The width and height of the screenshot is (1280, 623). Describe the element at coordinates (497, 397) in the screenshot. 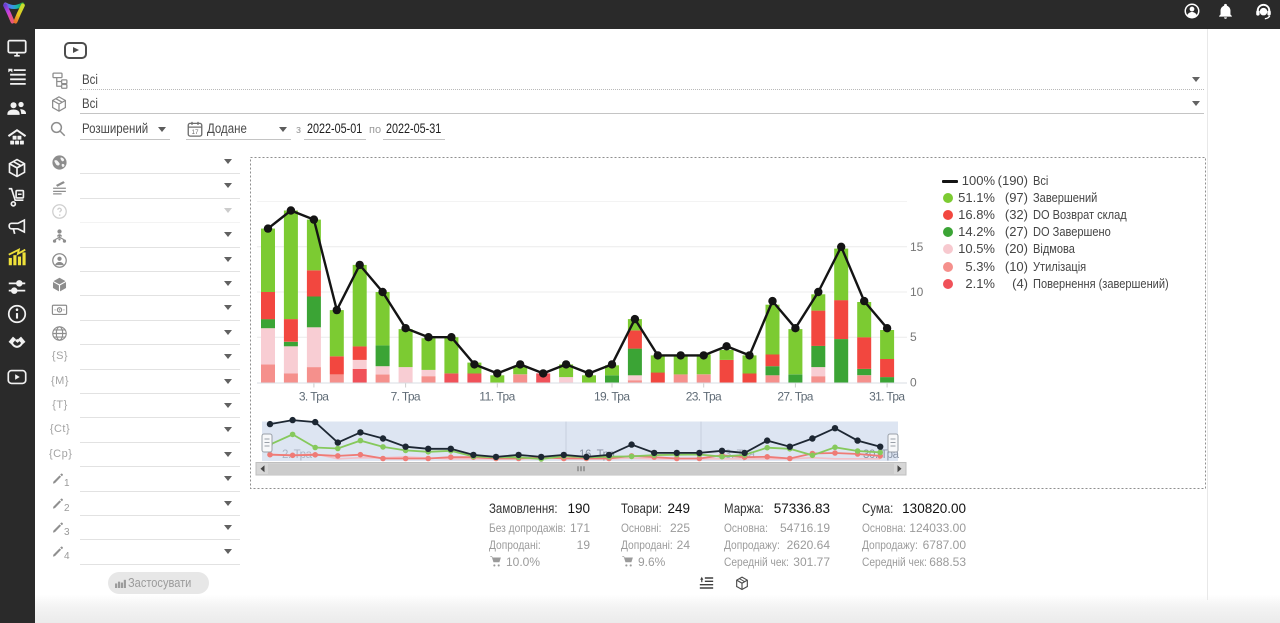

I see `svg-text: 11. Тра` at that location.